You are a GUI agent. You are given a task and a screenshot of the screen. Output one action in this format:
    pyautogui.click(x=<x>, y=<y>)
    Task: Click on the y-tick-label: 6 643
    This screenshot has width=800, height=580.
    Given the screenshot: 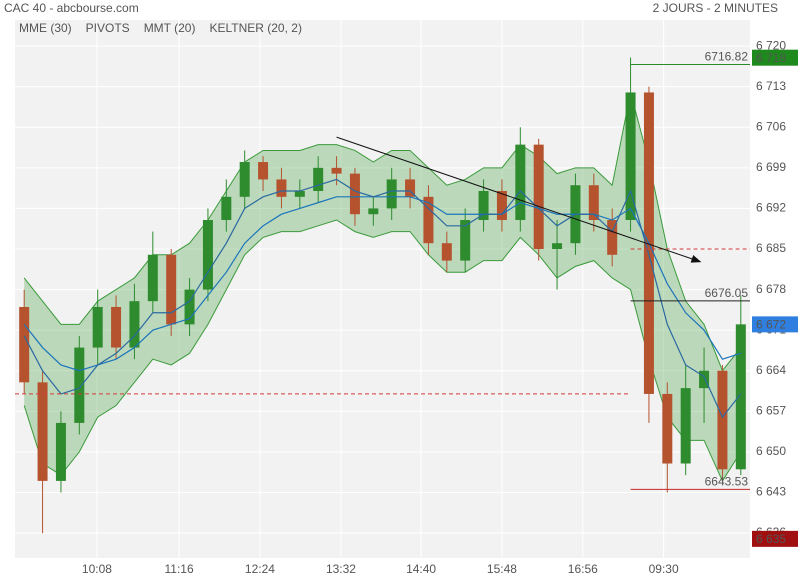 What is the action you would take?
    pyautogui.click(x=771, y=492)
    